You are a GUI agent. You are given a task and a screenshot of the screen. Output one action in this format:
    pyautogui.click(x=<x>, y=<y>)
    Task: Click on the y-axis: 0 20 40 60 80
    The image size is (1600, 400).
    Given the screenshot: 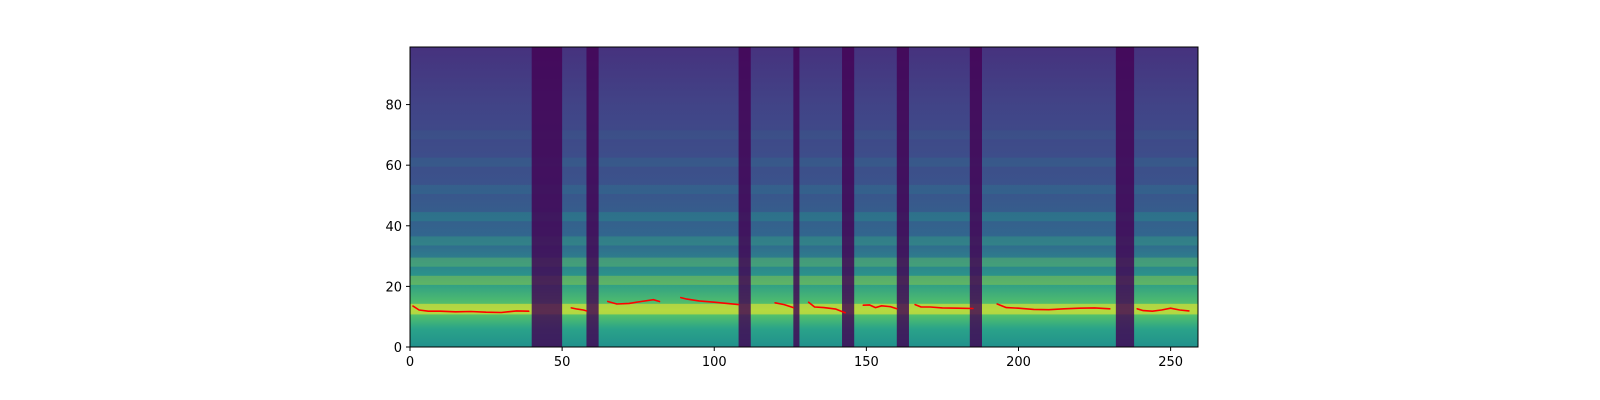 What is the action you would take?
    pyautogui.click(x=397, y=227)
    